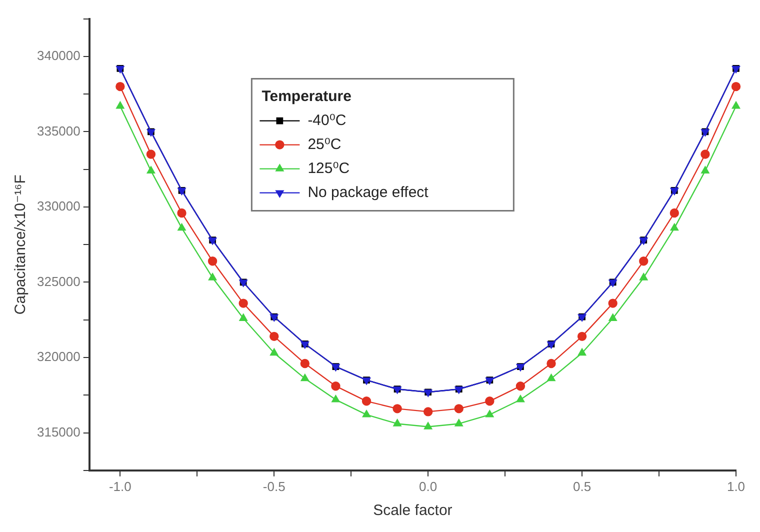 This screenshot has width=760, height=532. What do you see at coordinates (307, 96) in the screenshot?
I see `legend-title: Temperature` at bounding box center [307, 96].